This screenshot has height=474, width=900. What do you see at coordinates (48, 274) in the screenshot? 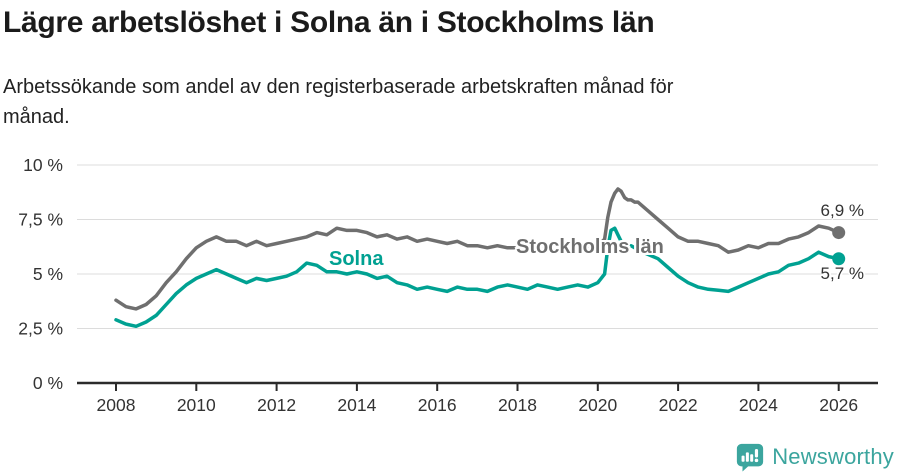
I see `y-axis-tick-label: 5 %` at bounding box center [48, 274].